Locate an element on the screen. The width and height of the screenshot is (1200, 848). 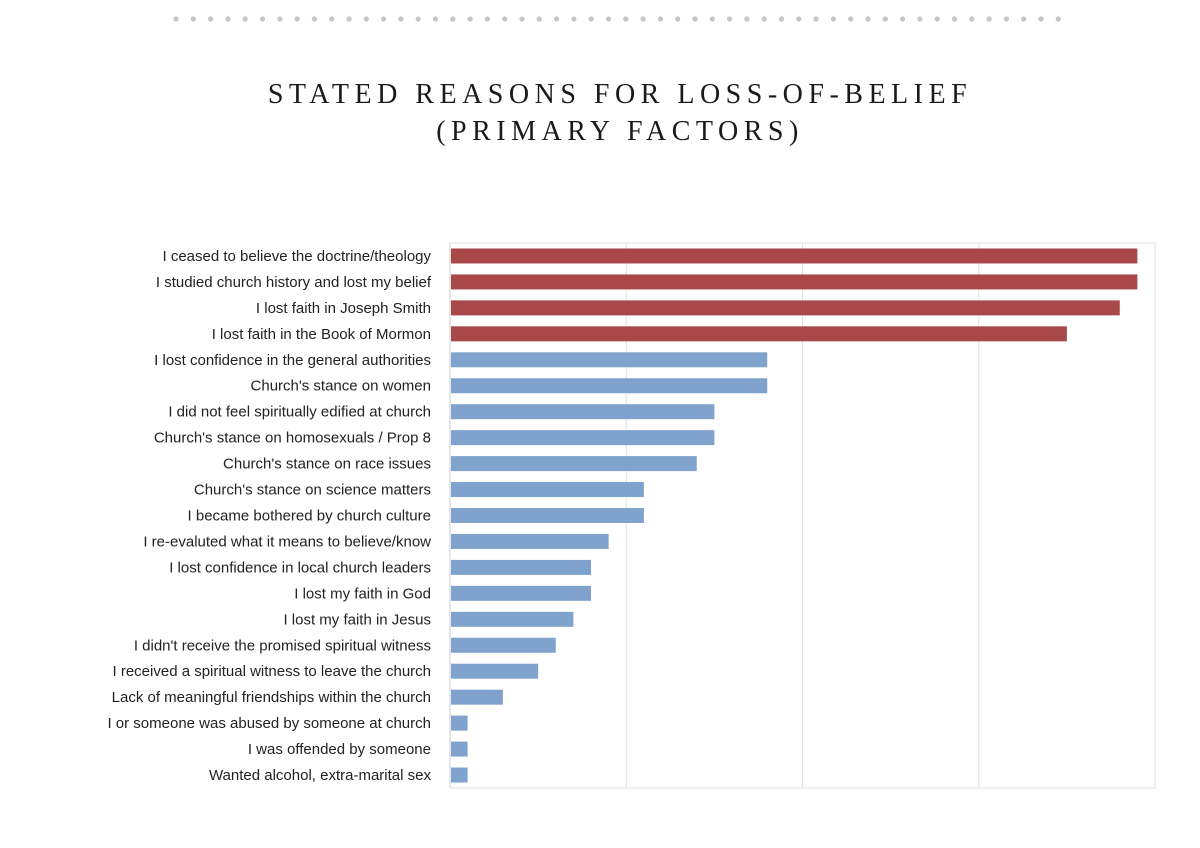
category-label: Church's stance on women is located at coordinates (341, 386).